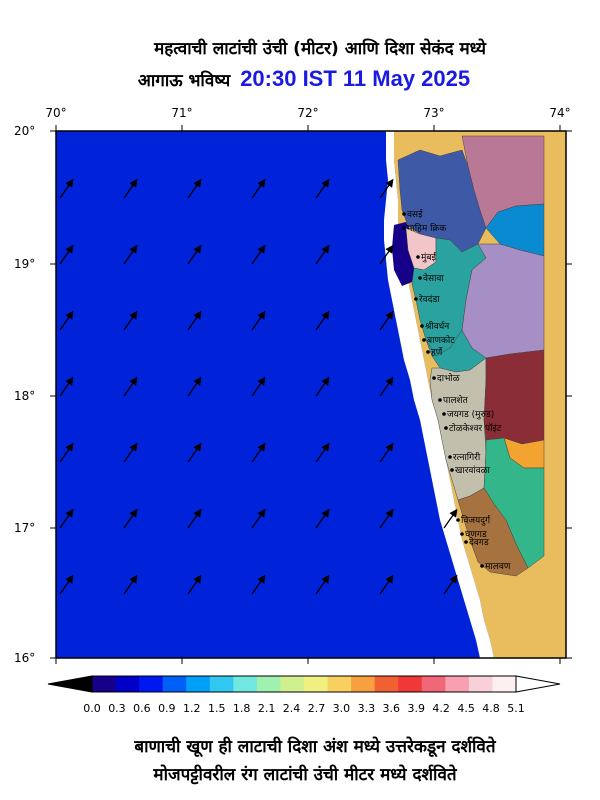 The width and height of the screenshot is (600, 800). Describe the element at coordinates (491, 708) in the screenshot. I see `colorbar-tick-label: 4.8` at that location.